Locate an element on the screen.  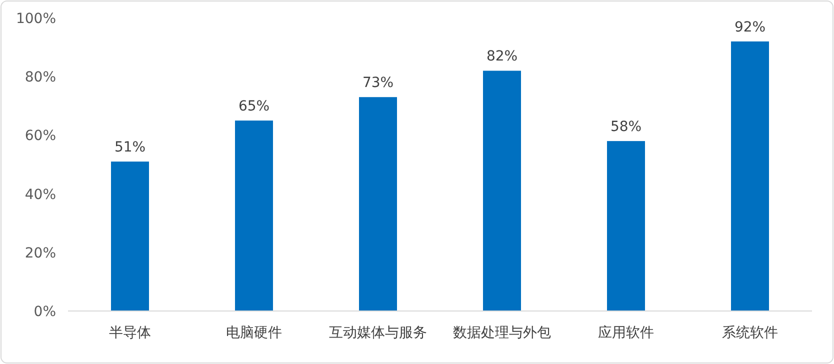
data-label: 51% is located at coordinates (130, 148).